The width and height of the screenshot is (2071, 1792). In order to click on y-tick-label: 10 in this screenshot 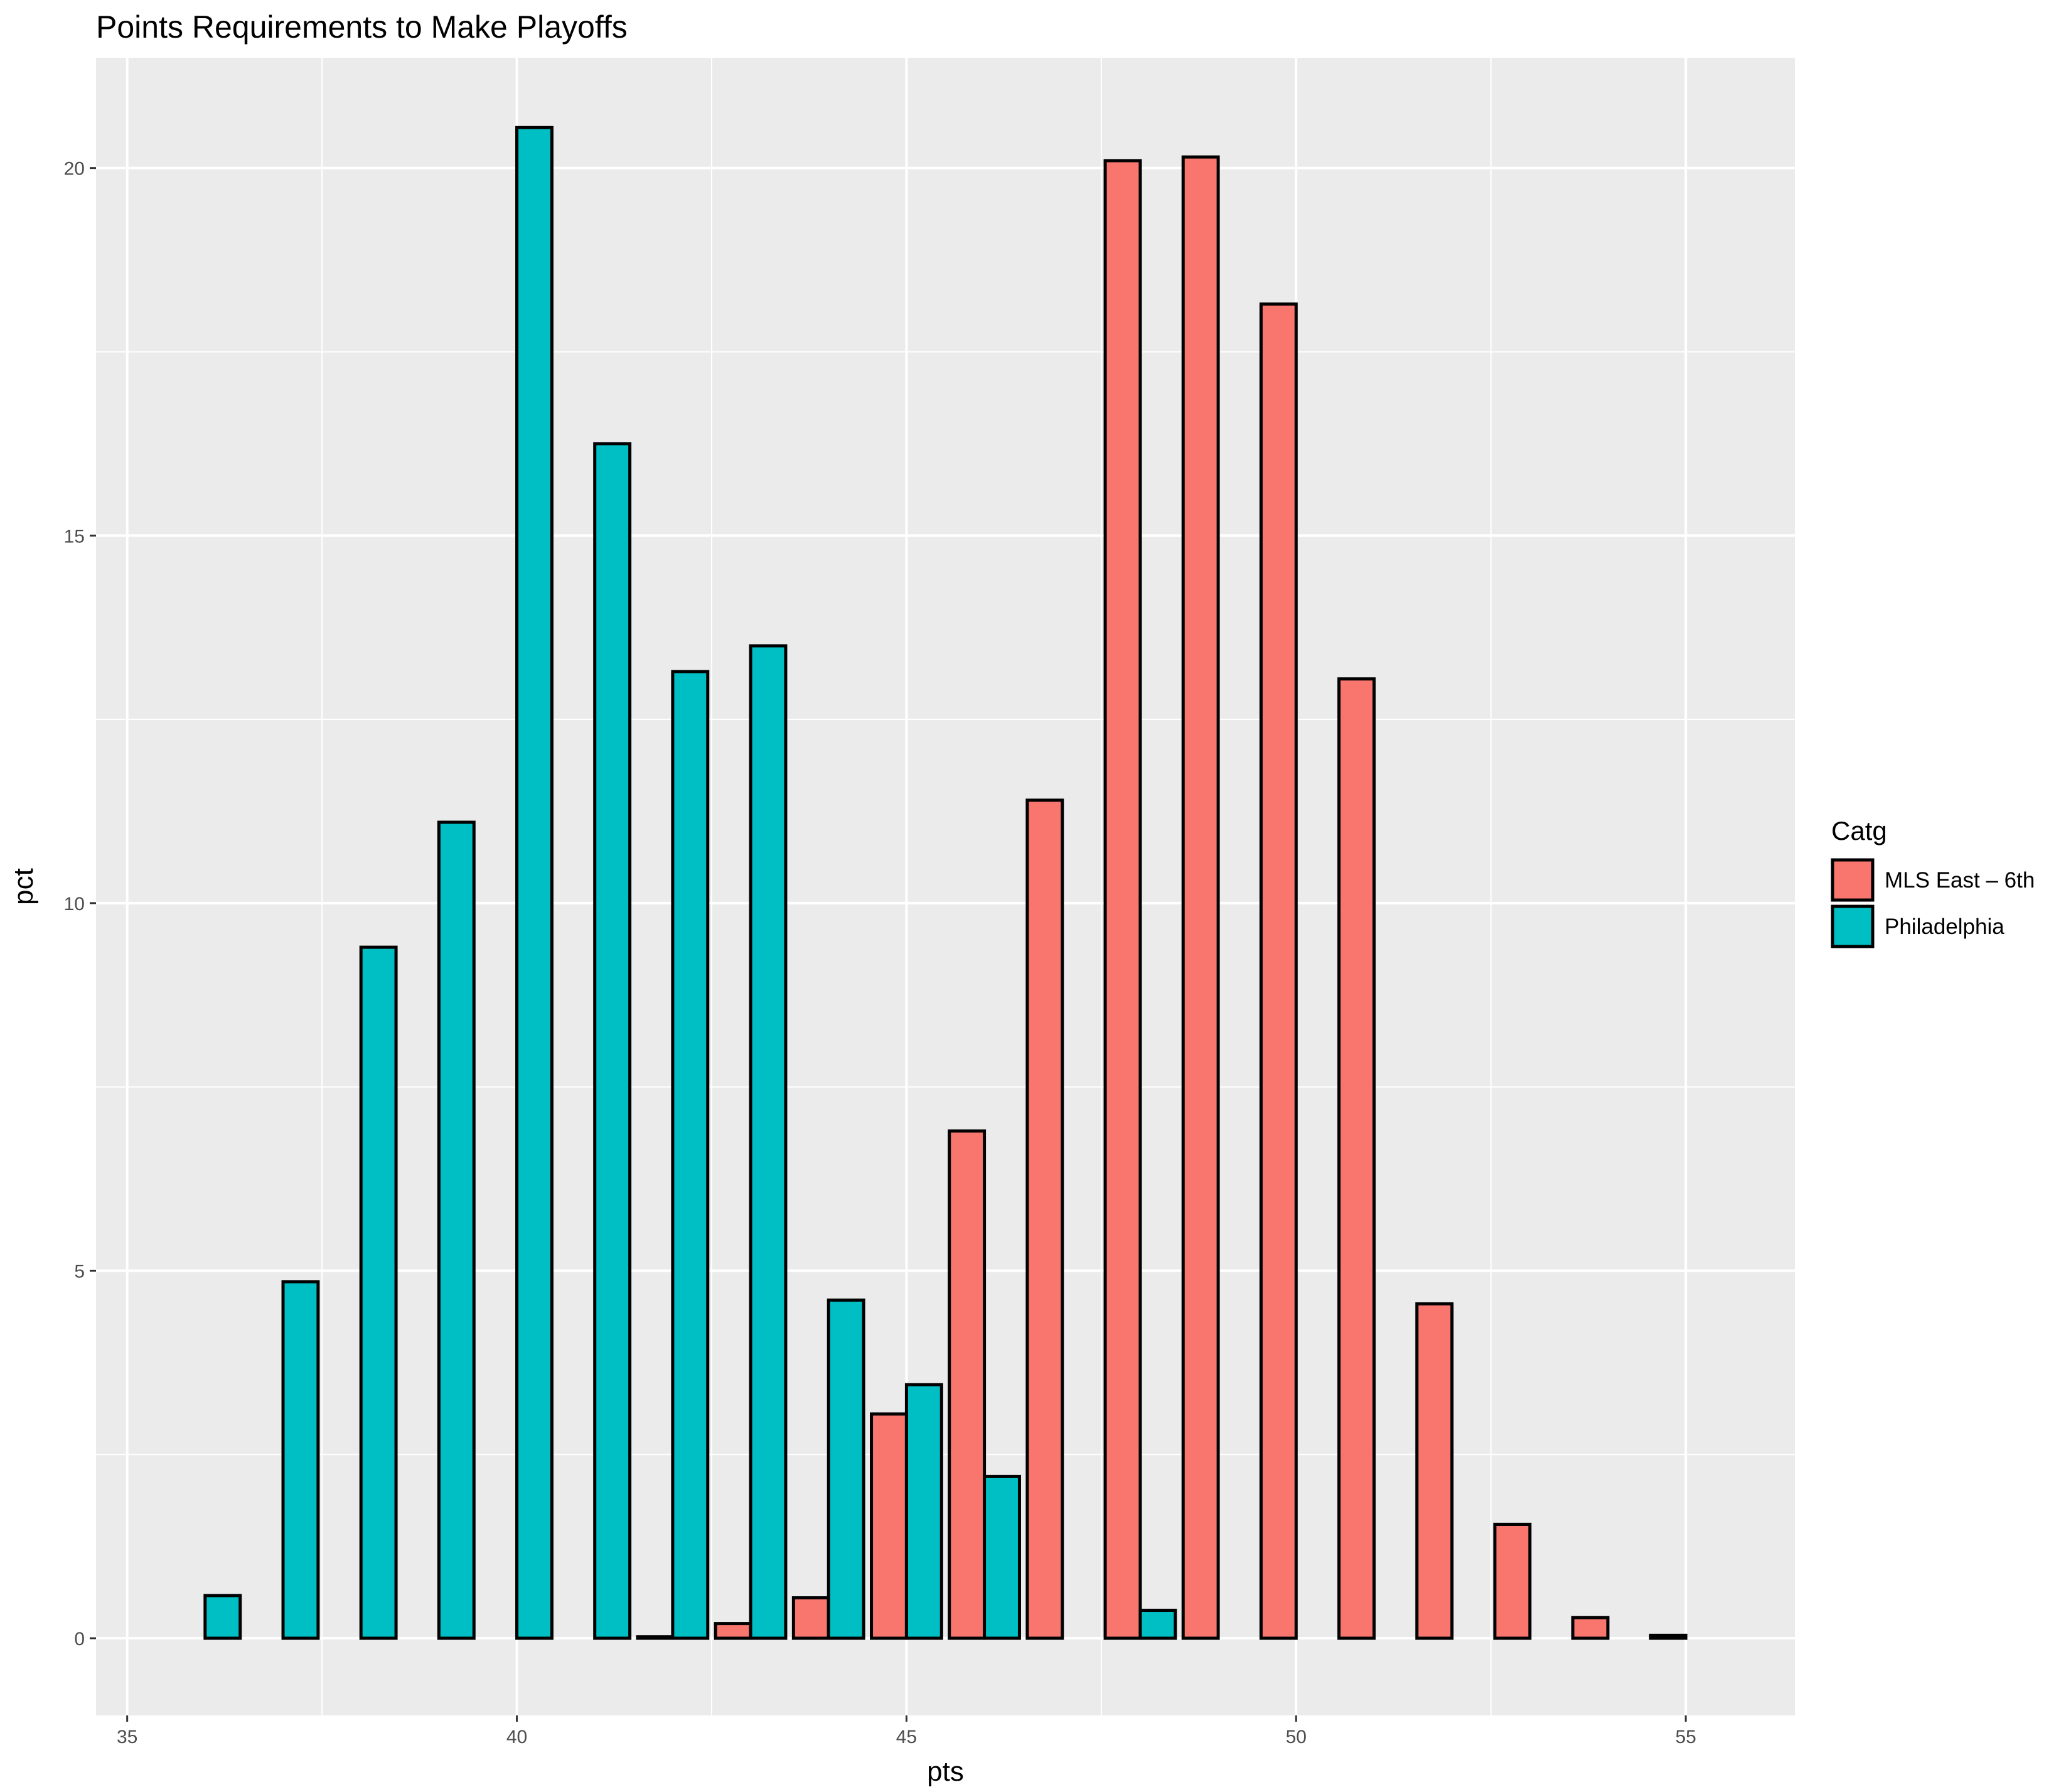, I will do `click(74, 904)`.